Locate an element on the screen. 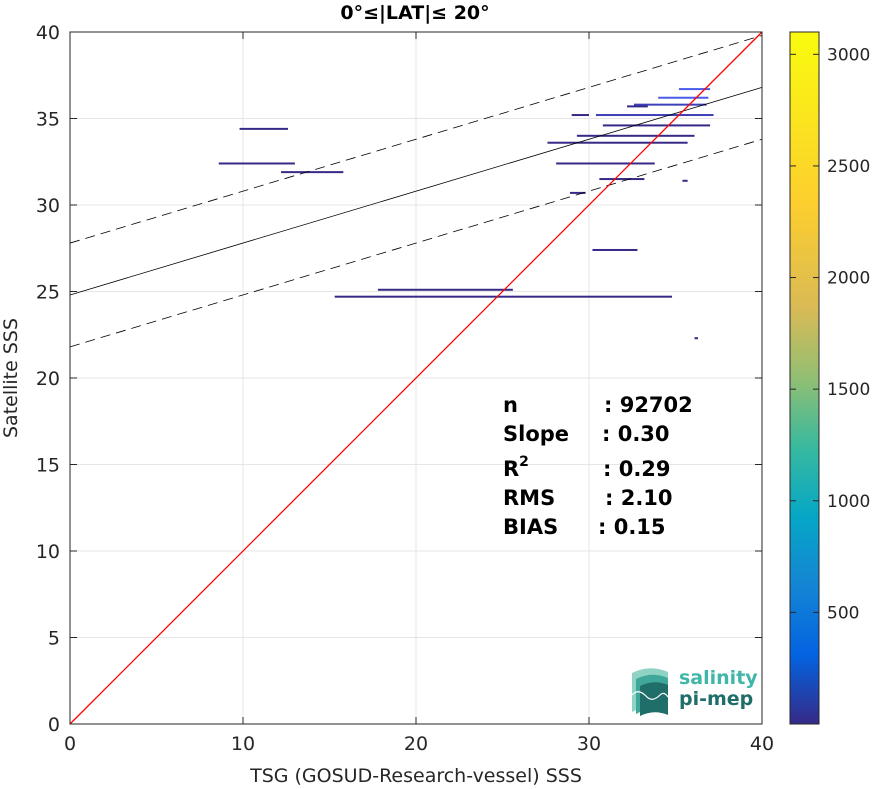 Image resolution: width=879 pixels, height=789 pixels. y-tick-label-3: 15 is located at coordinates (48, 466).